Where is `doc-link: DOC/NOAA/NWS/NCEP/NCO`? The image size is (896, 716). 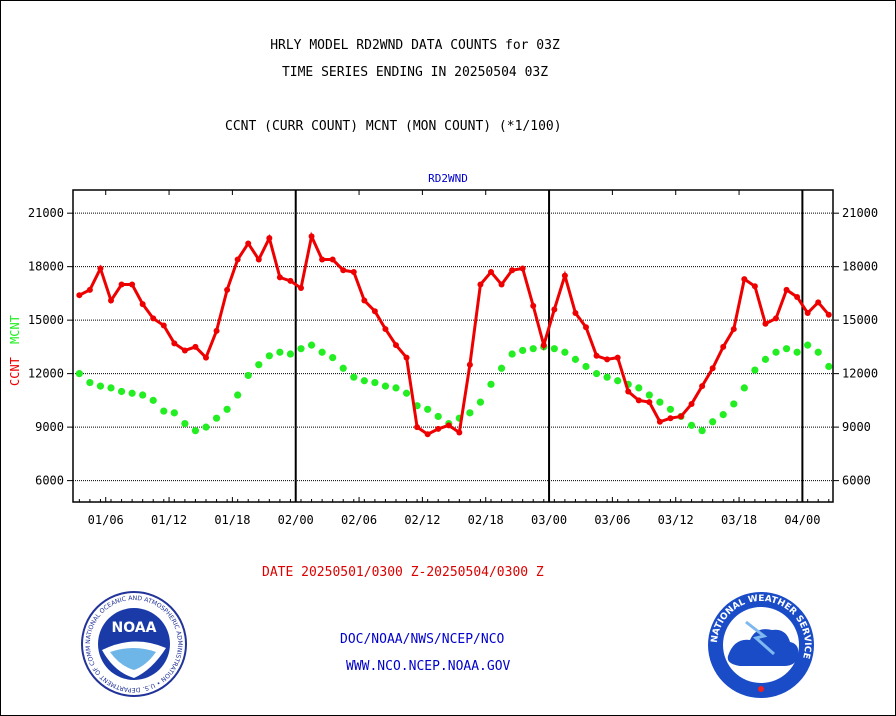 doc-link: DOC/NOAA/NWS/NCEP/NCO is located at coordinates (422, 639).